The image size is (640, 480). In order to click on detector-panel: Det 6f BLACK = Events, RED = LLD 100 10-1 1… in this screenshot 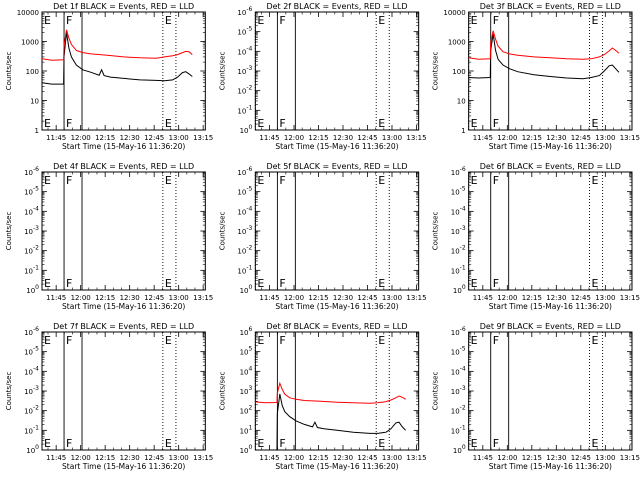, I will do `click(536, 236)`.